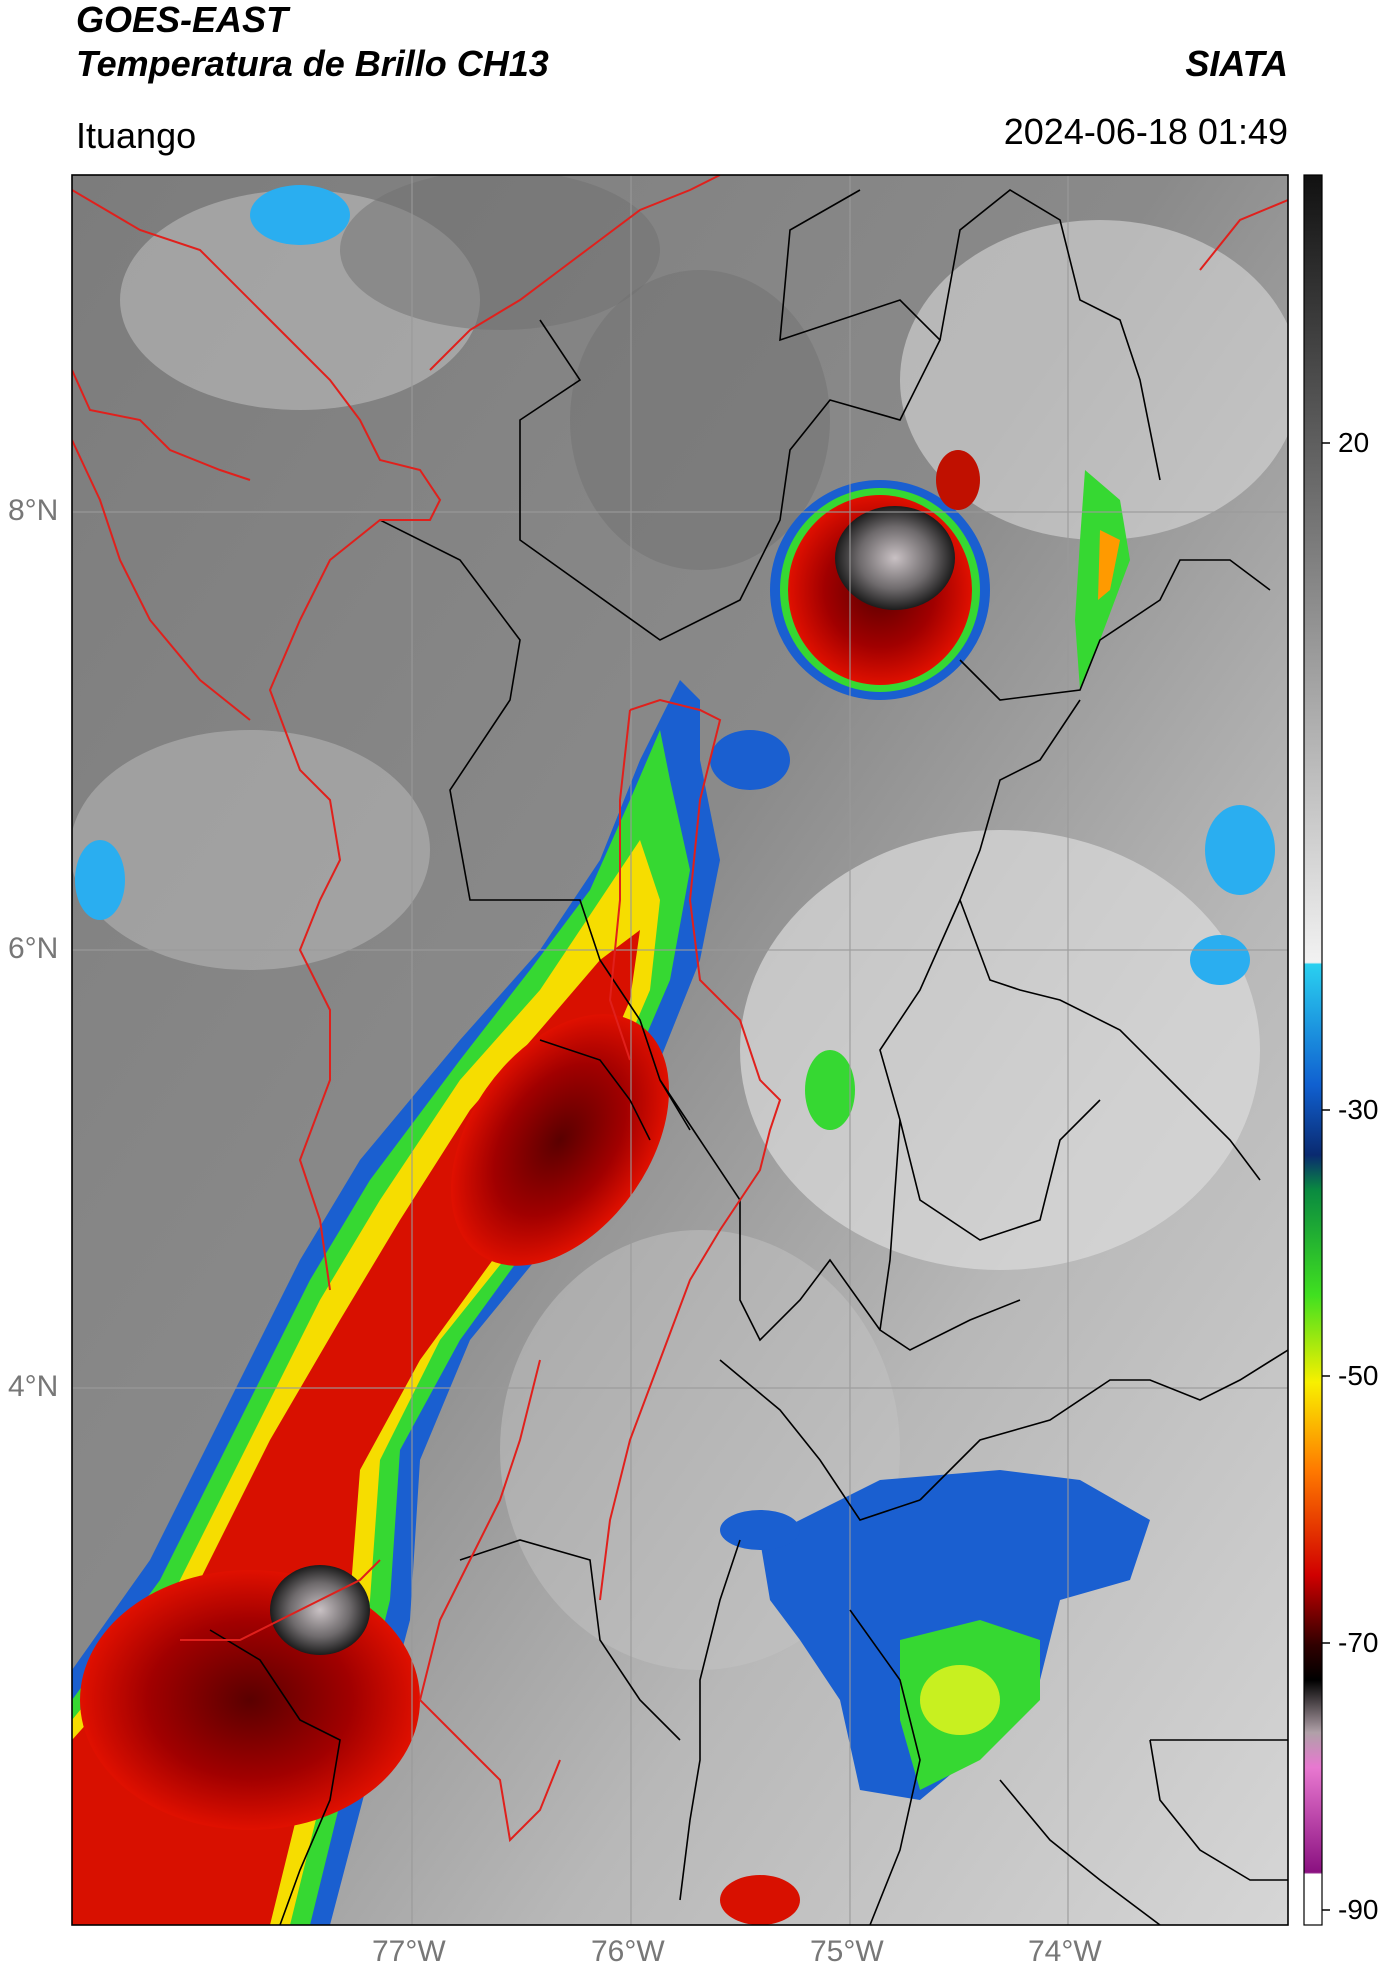 This screenshot has width=1384, height=1981. What do you see at coordinates (182, 20) in the screenshot?
I see `title-line1: GOES-EAST` at bounding box center [182, 20].